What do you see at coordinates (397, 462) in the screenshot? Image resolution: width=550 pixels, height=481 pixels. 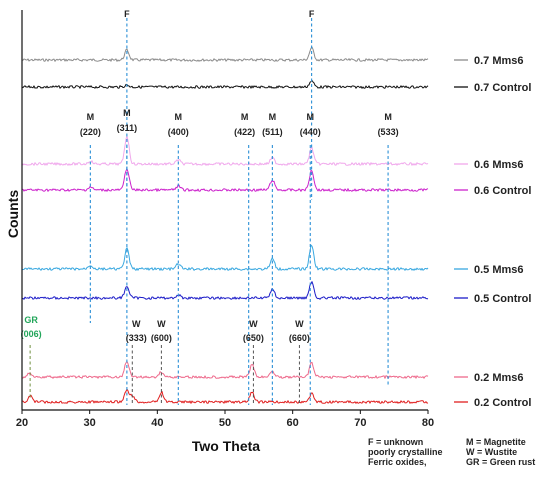 I see `key-f-line-3: Ferric oxides,` at bounding box center [397, 462].